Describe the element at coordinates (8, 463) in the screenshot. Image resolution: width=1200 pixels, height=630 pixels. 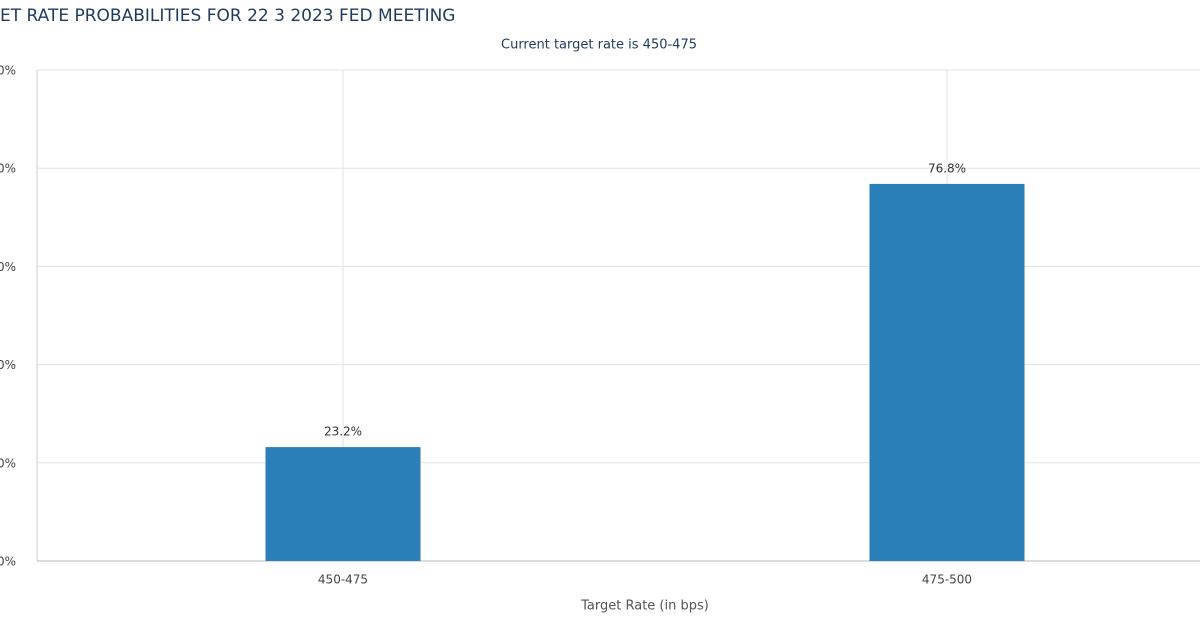
I see `y-tick-label: 20%` at that location.